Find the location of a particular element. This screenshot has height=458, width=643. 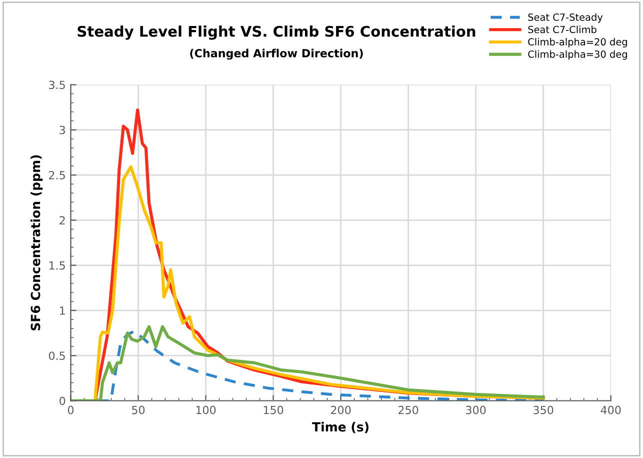

x-tick-label: 250 is located at coordinates (408, 410).